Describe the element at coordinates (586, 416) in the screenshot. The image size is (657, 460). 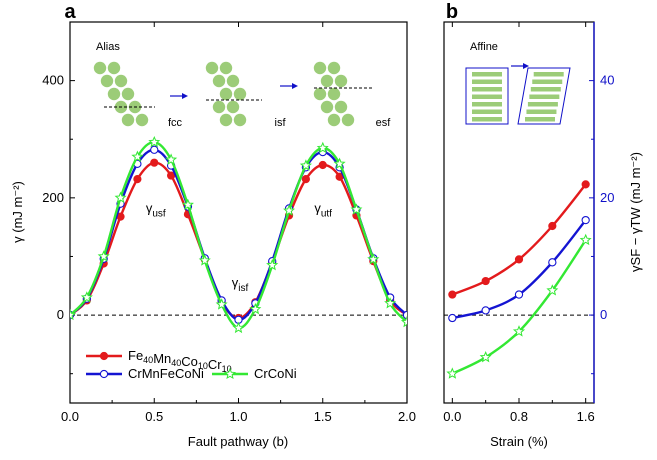
I see `panel-b-x-tick-label: 1.6` at that location.